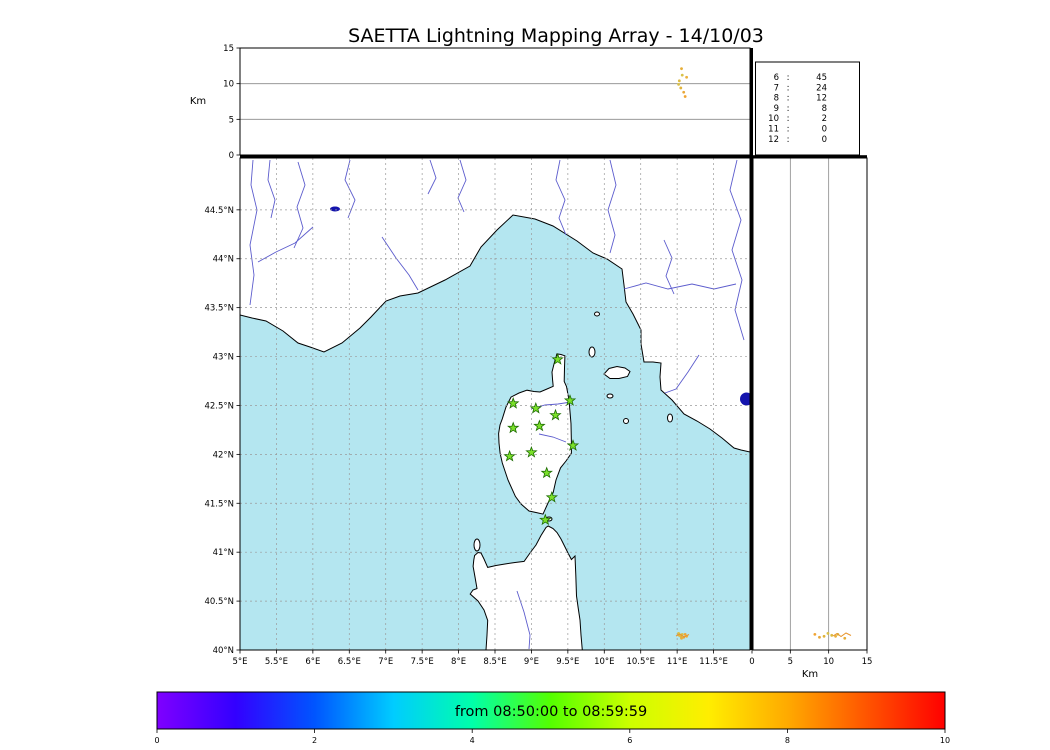 The width and height of the screenshot is (1050, 750). What do you see at coordinates (821, 78) in the screenshot?
I see `stat-row-count: 45` at bounding box center [821, 78].